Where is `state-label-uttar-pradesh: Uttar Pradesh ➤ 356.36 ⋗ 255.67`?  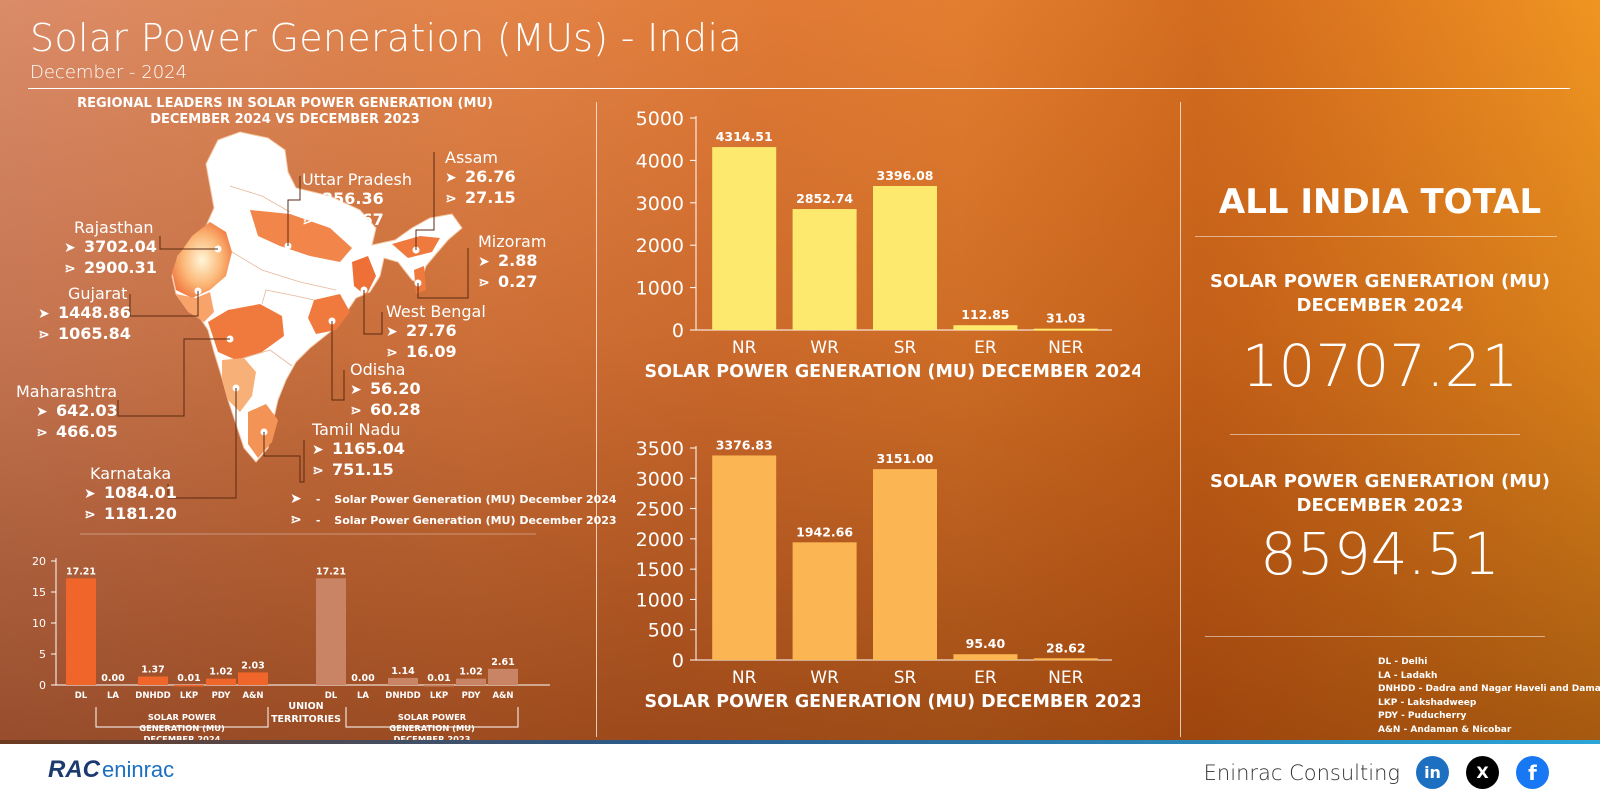 state-label-uttar-pradesh: Uttar Pradesh ➤ 356.36 ⋗ 255.67 is located at coordinates (357, 199).